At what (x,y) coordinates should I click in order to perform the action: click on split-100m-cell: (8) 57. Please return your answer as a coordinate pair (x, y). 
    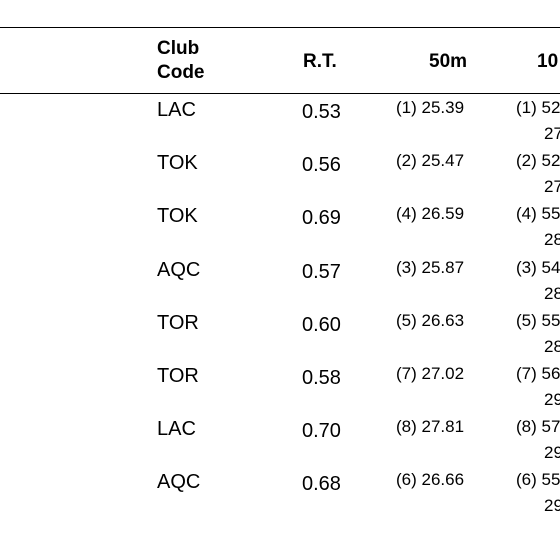
    Looking at the image, I should click on (538, 427).